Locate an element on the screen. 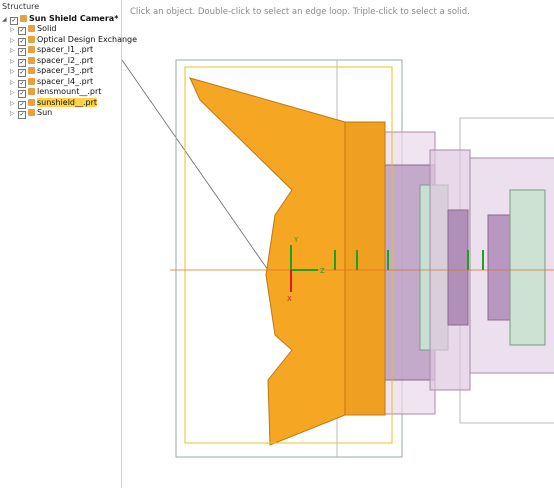  tree-row: ▷ ✓ Solid is located at coordinates (33, 29).